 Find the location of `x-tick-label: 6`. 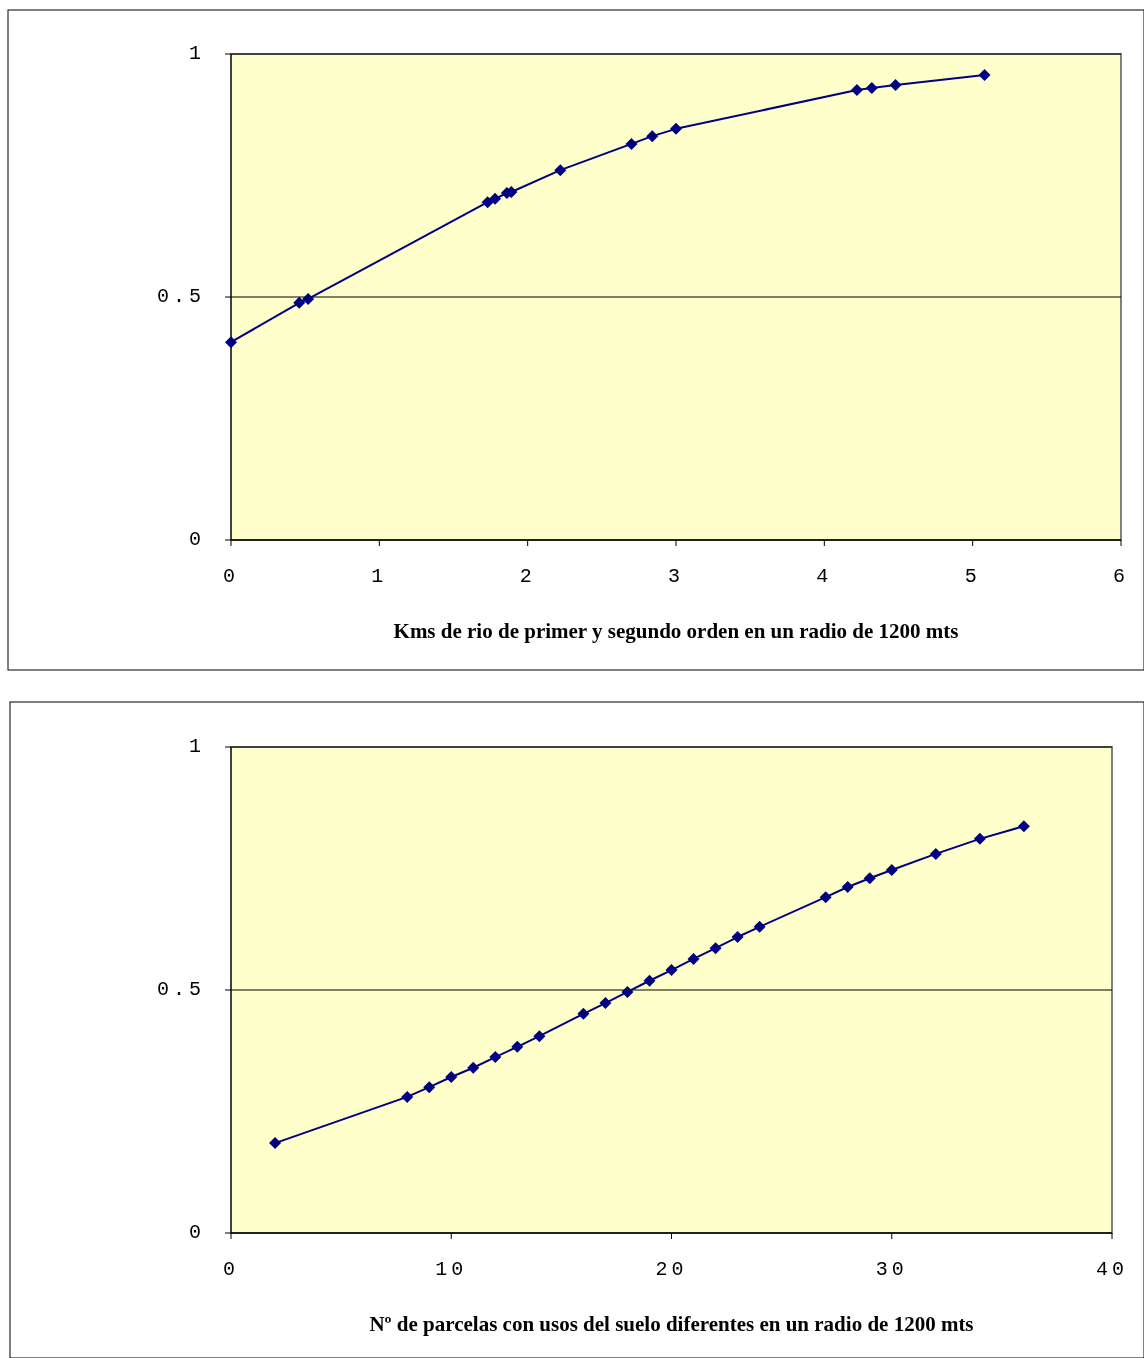

x-tick-label: 6 is located at coordinates (1121, 576).